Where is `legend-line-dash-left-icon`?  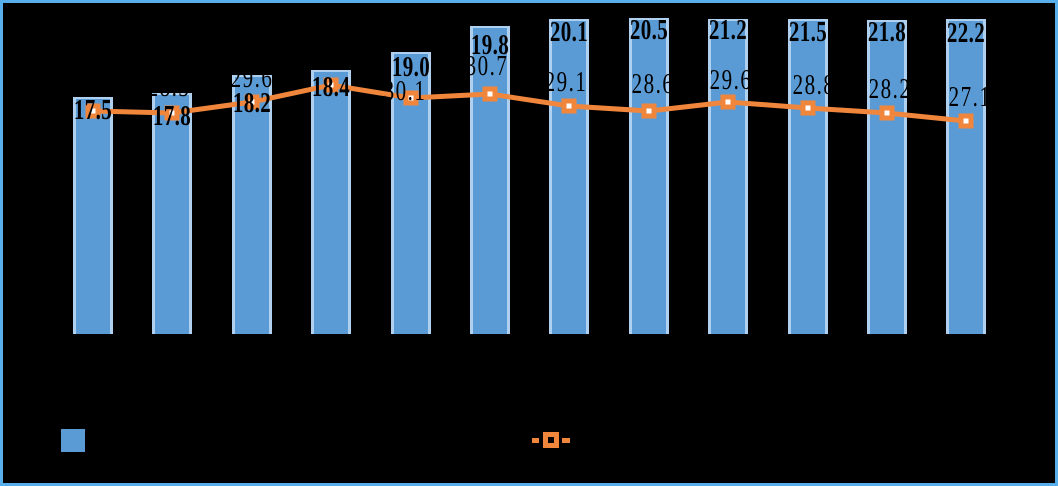
legend-line-dash-left-icon is located at coordinates (535, 440).